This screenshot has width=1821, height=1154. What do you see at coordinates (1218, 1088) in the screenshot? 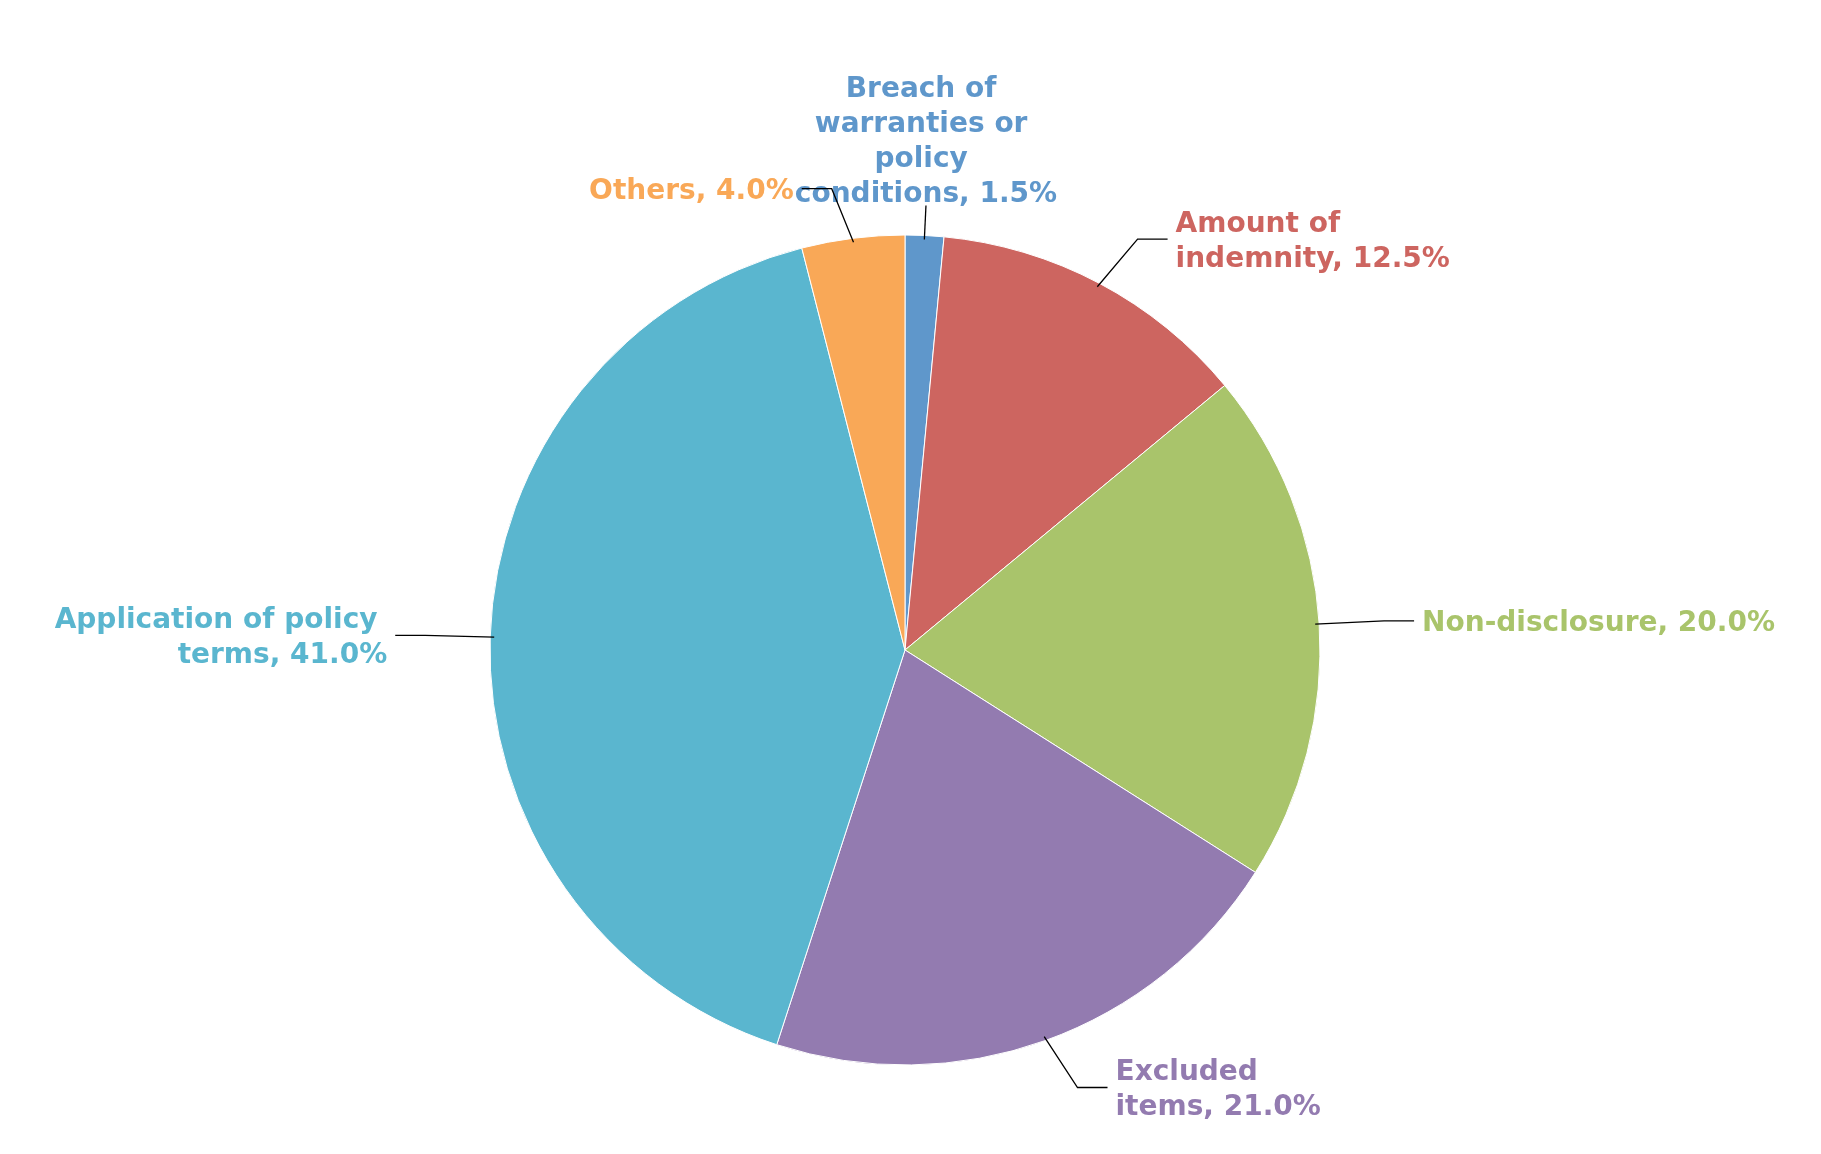
I see `slice-label: Excluded items, 21.0%` at bounding box center [1218, 1088].